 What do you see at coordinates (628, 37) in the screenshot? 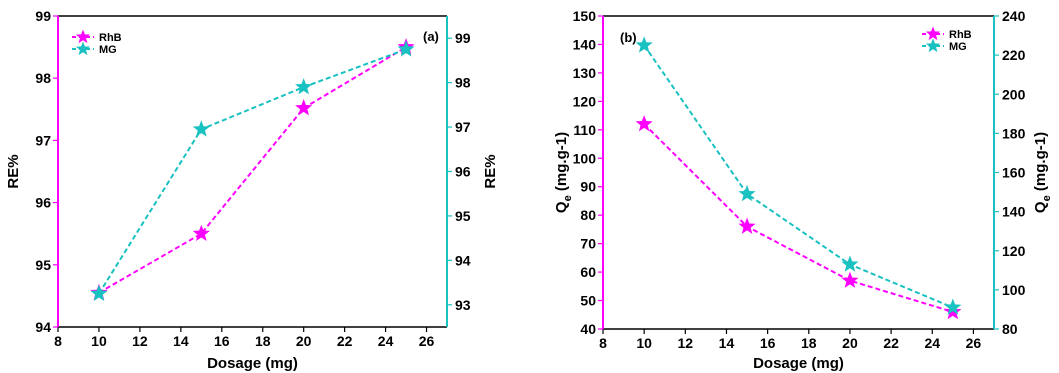
I see `panel-label: (b)` at bounding box center [628, 37].